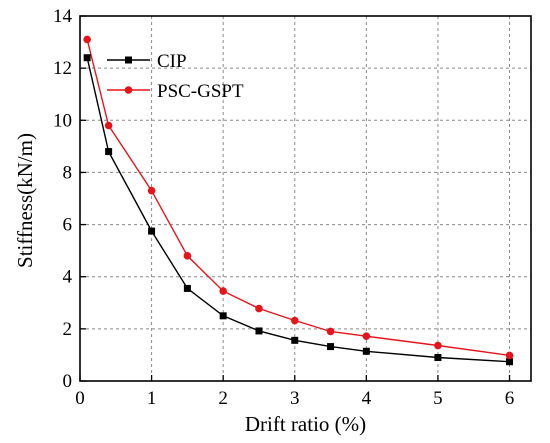 The image size is (550, 443). Describe the element at coordinates (295, 398) in the screenshot. I see `x-tick-label: 3` at that location.